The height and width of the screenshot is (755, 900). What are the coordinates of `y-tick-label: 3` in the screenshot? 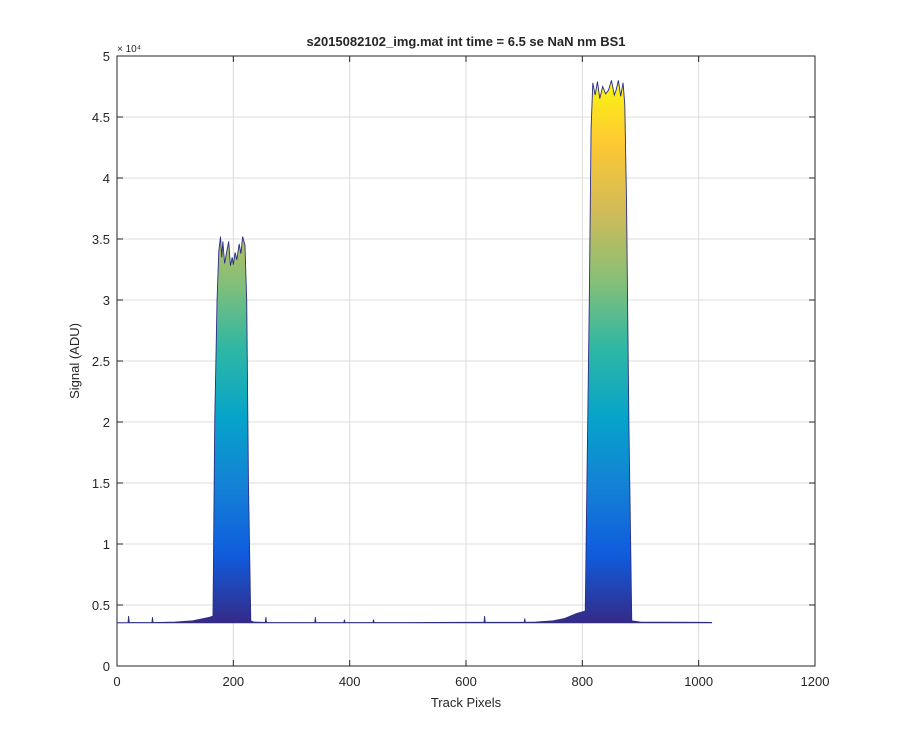 It's located at (106, 300).